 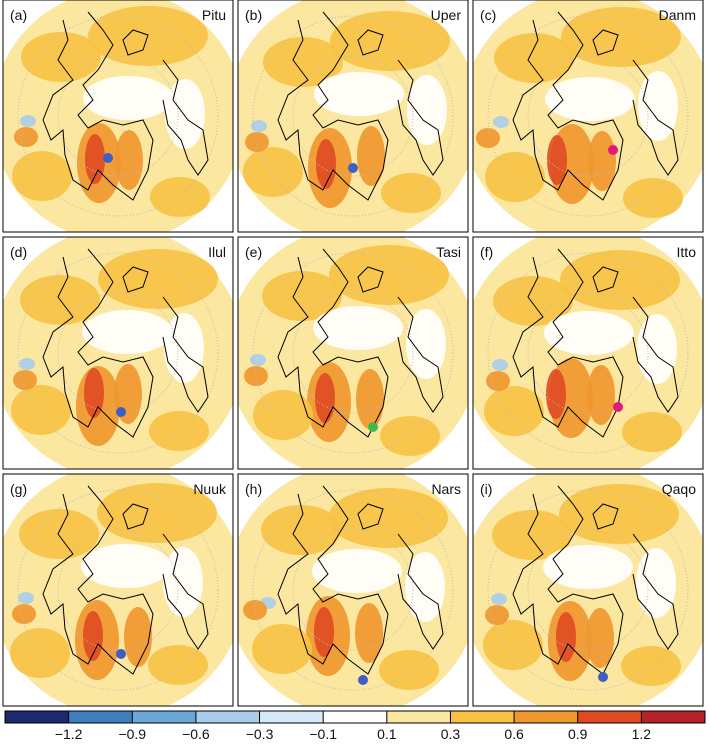 I want to click on colorbar-tick-label: −0.3, so click(x=260, y=732).